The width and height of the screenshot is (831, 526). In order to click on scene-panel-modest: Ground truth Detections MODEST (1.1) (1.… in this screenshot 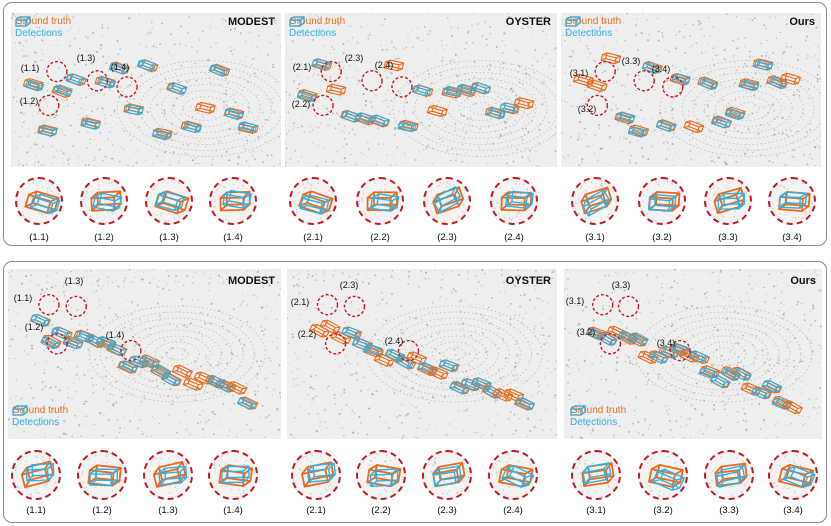, I will do `click(144, 354)`.